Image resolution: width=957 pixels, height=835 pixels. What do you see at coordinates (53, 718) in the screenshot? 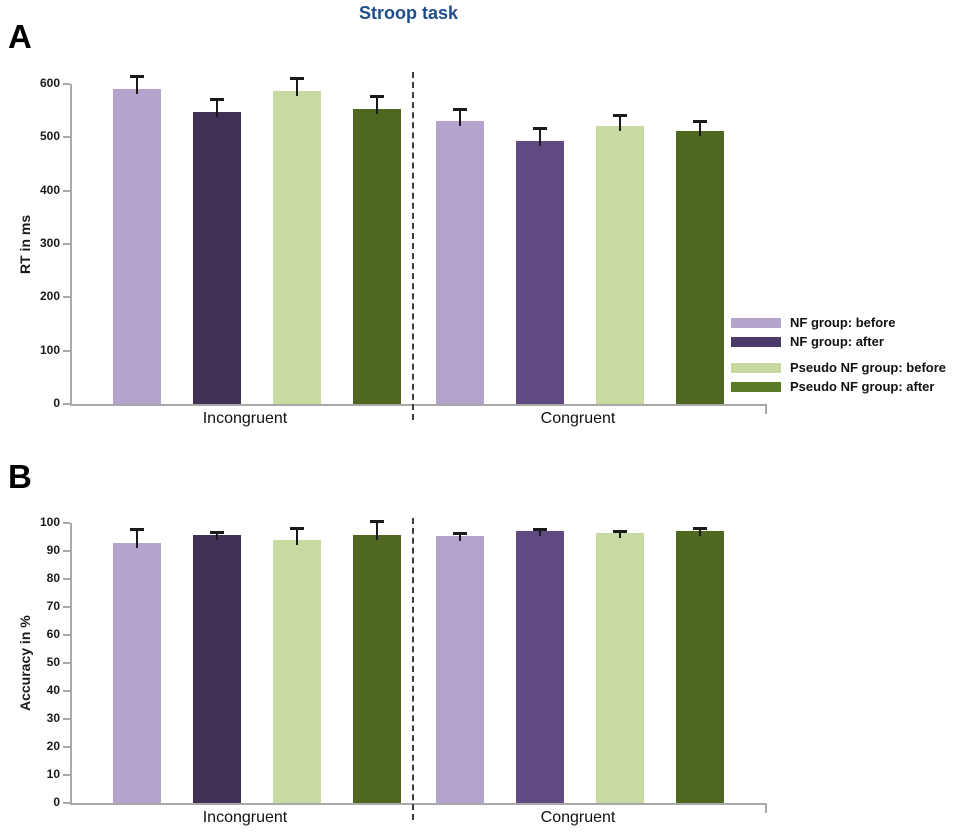
I see `y-tick-label: 30` at bounding box center [53, 718].